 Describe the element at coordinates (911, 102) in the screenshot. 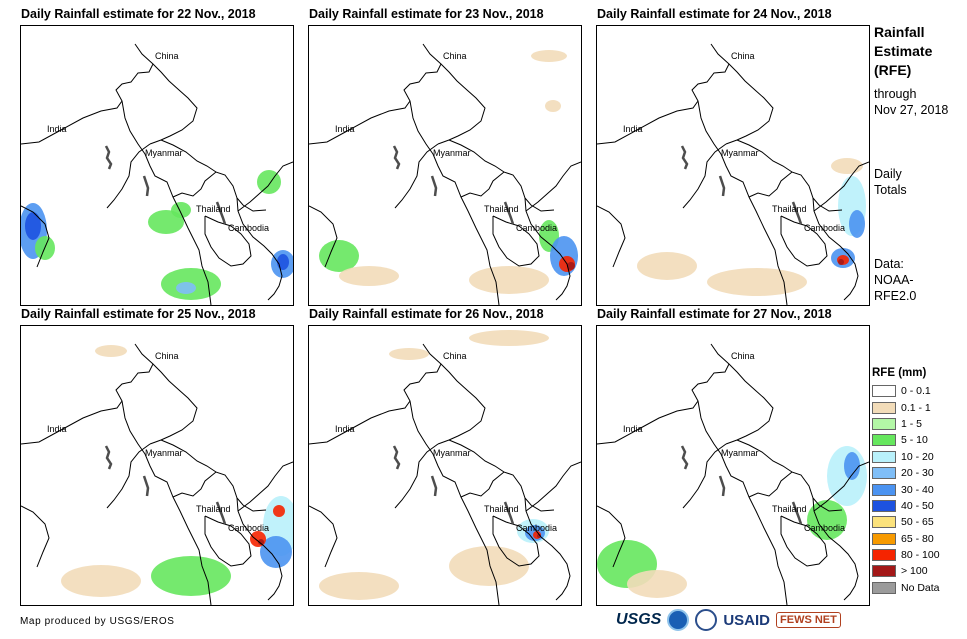

I see `date-range-text: through Nov 27, 2018` at that location.